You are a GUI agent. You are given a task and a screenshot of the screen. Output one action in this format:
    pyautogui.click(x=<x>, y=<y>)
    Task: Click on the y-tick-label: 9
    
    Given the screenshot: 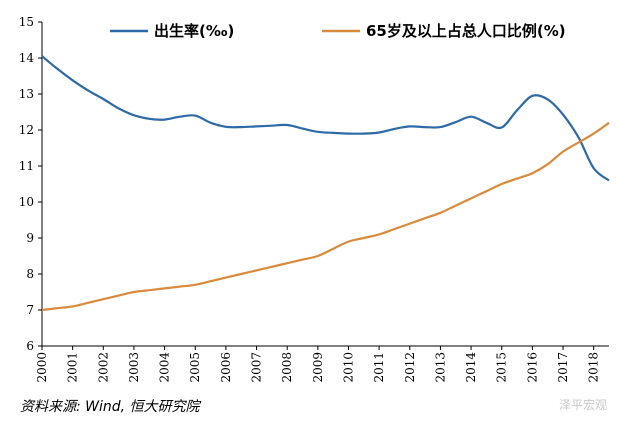 What is the action you would take?
    pyautogui.click(x=30, y=238)
    